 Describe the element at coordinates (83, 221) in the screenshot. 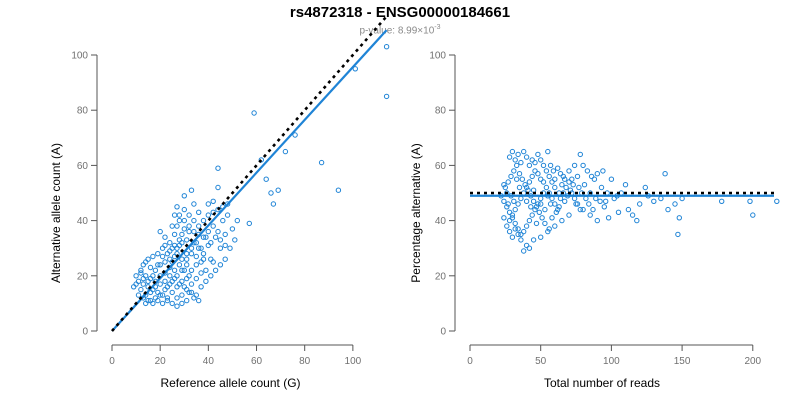

I see `y-tick-label: 40` at that location.